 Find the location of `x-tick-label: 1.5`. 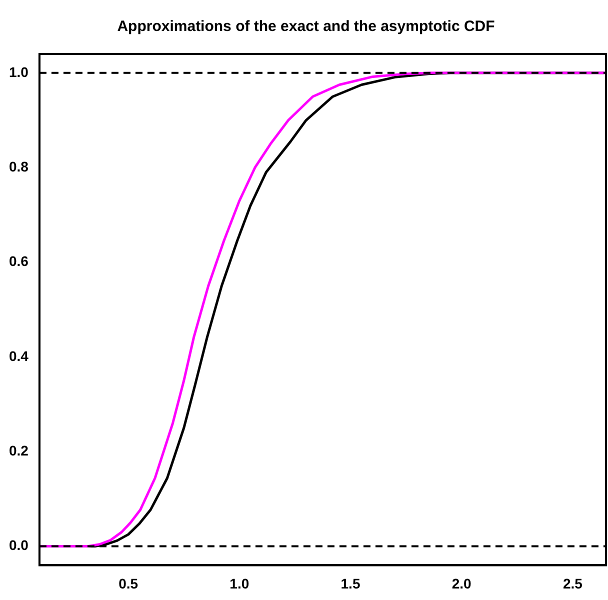

x-tick-label: 1.5 is located at coordinates (350, 583).